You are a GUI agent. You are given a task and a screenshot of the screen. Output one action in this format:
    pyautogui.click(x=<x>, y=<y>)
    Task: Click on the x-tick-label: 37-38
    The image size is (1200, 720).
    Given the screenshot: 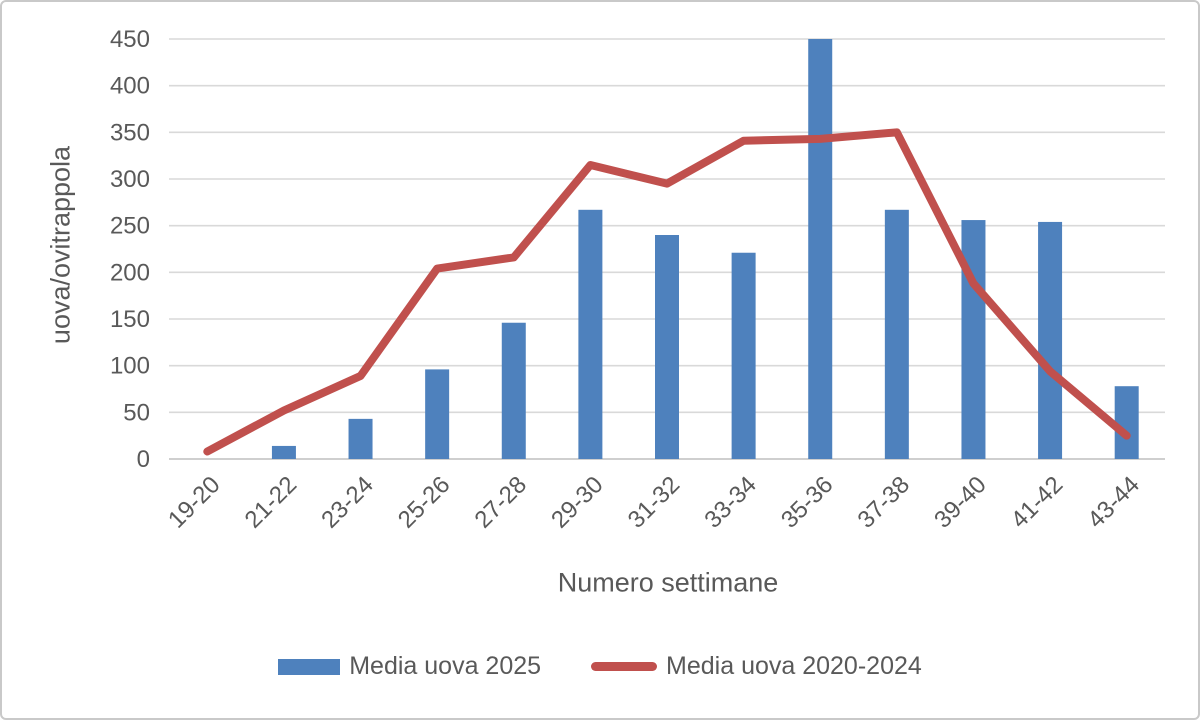 What is the action you would take?
    pyautogui.click(x=884, y=502)
    